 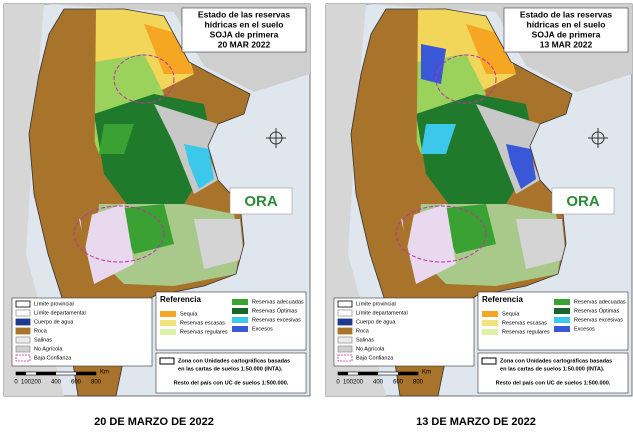 What do you see at coordinates (189, 314) in the screenshot?
I see `reference-label: Sequía` at bounding box center [189, 314].